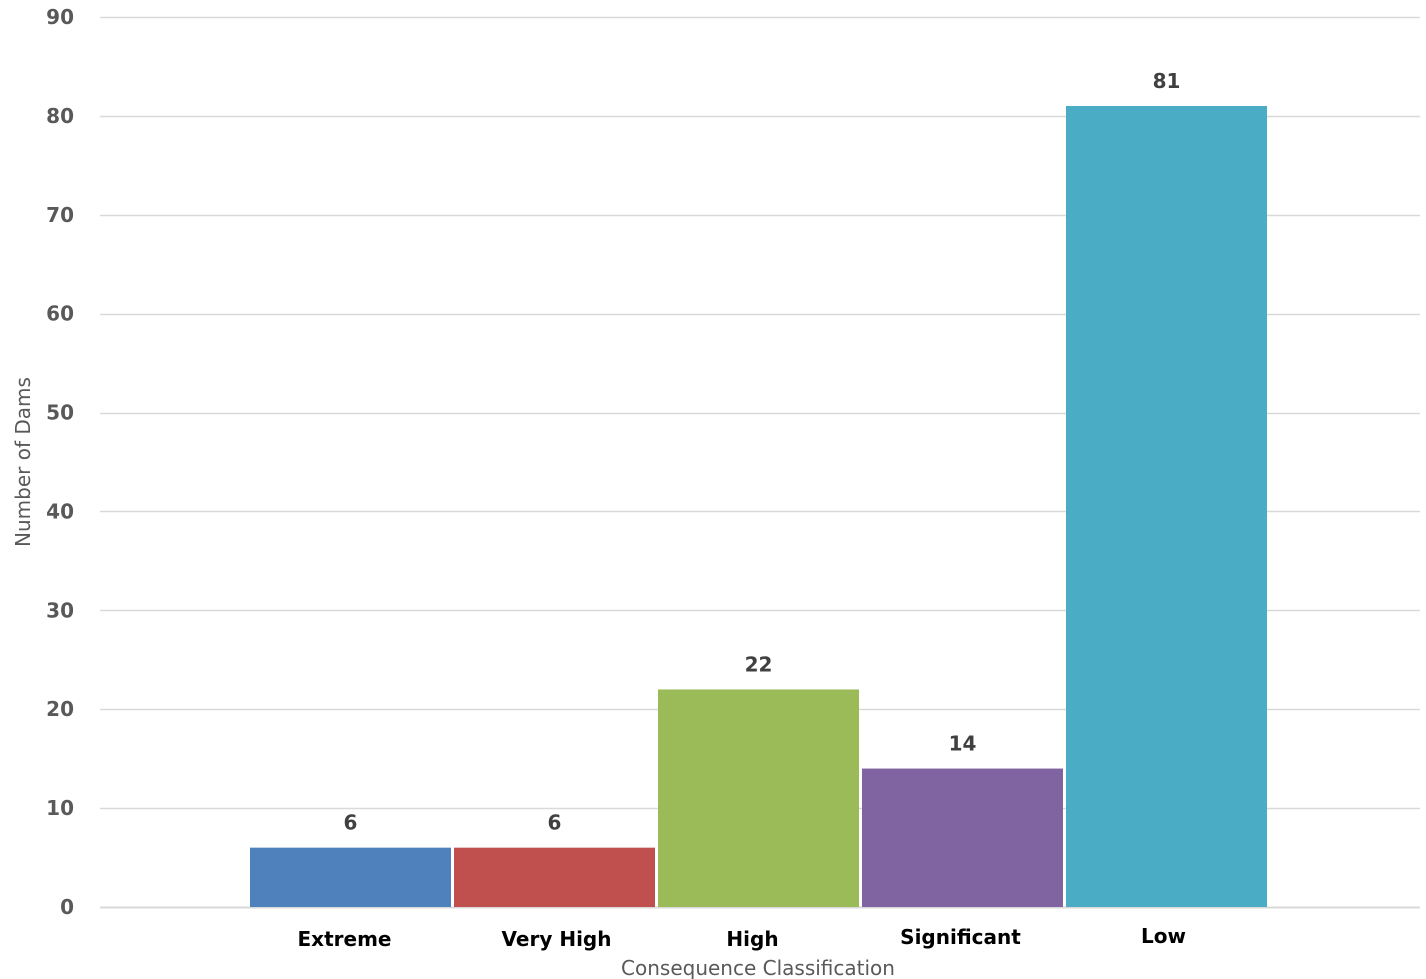  I want to click on x-axis-category-labels: Extreme Very High High Significant Low, so click(742, 937).